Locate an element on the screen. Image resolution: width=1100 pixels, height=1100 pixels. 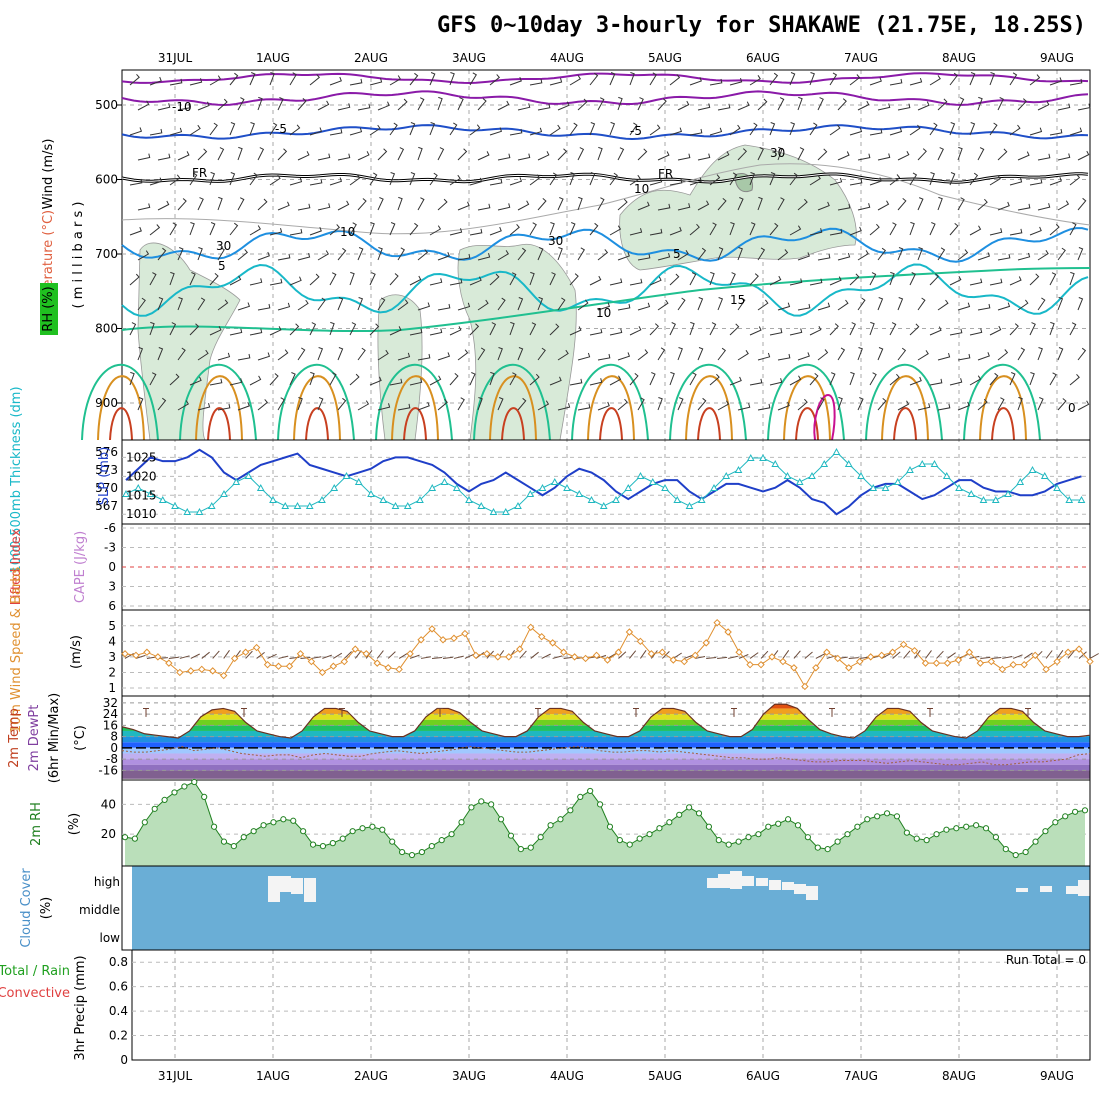
date-label-bottom: 7AUG is located at coordinates (861, 1076).